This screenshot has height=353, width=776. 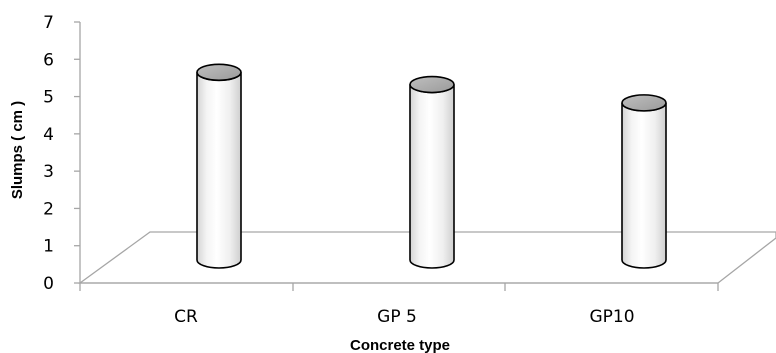 What do you see at coordinates (48, 284) in the screenshot?
I see `y-tick-label: 0` at bounding box center [48, 284].